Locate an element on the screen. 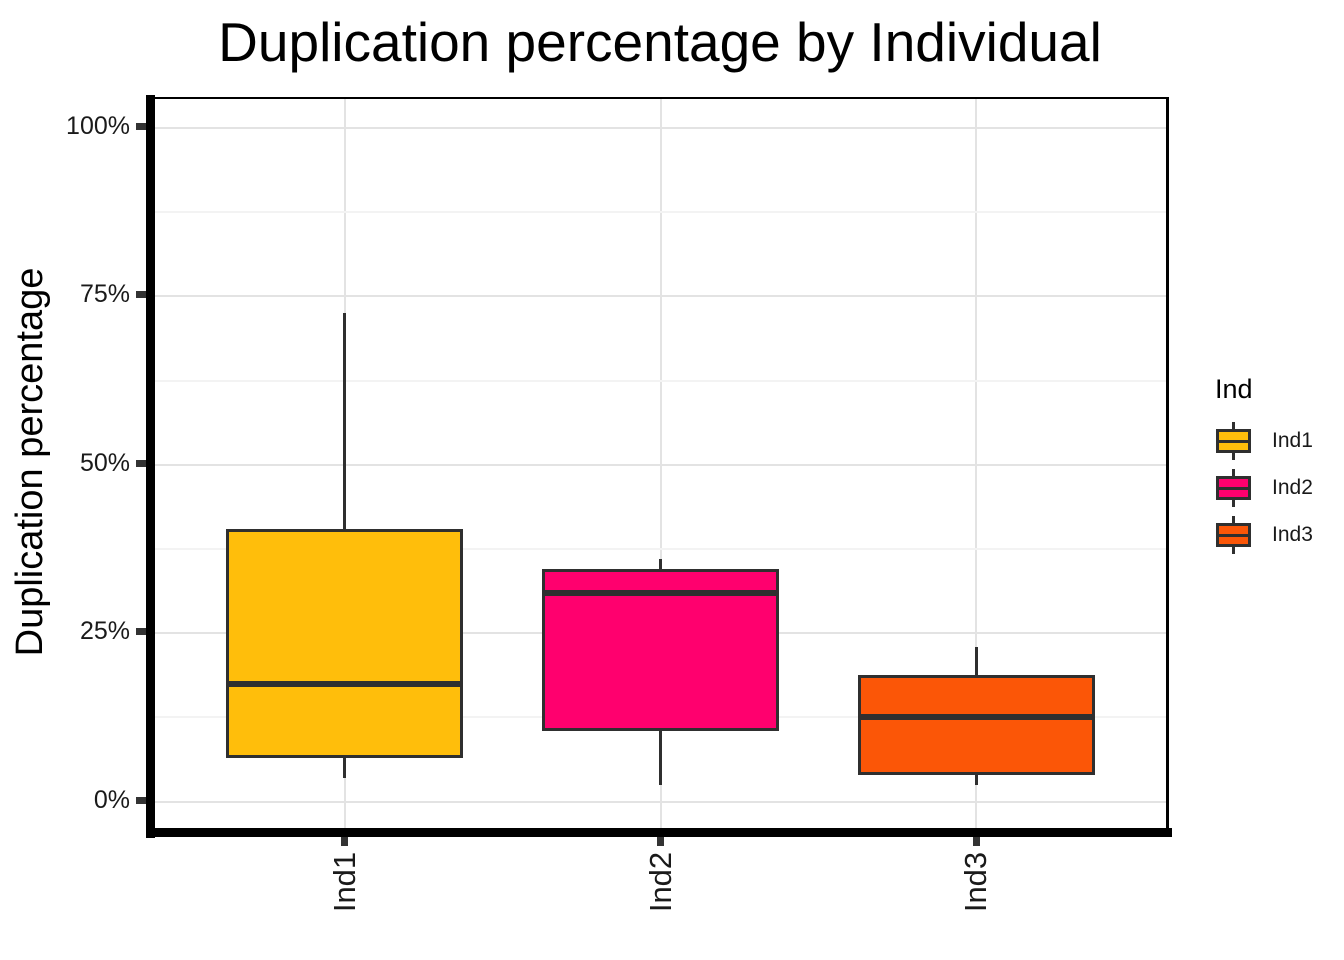 The width and height of the screenshot is (1344, 960). legend-entry-Ind3: Ind3 is located at coordinates (1279, 534).